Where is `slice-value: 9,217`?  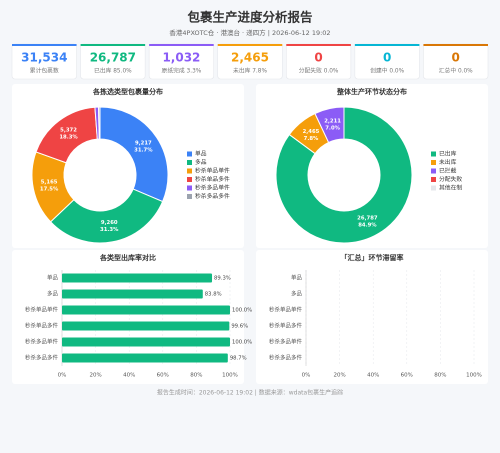 slice-value: 9,217 is located at coordinates (143, 143).